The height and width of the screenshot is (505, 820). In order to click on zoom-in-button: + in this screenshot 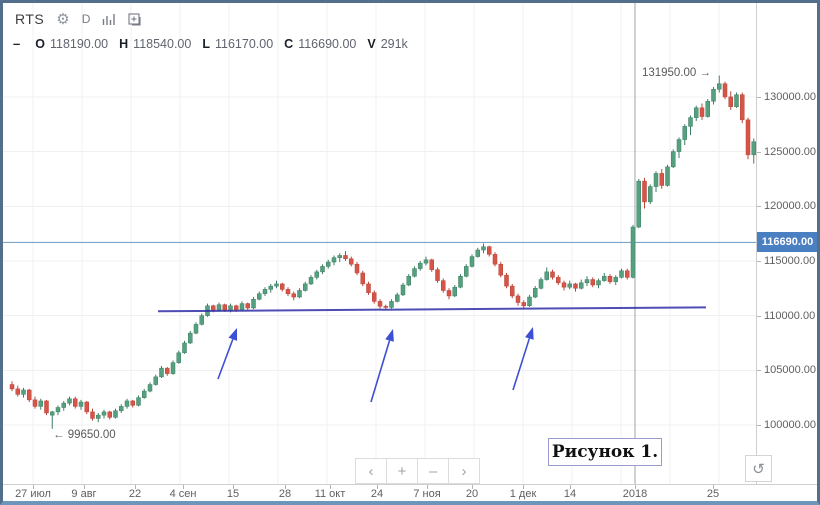, I will do `click(402, 471)`.